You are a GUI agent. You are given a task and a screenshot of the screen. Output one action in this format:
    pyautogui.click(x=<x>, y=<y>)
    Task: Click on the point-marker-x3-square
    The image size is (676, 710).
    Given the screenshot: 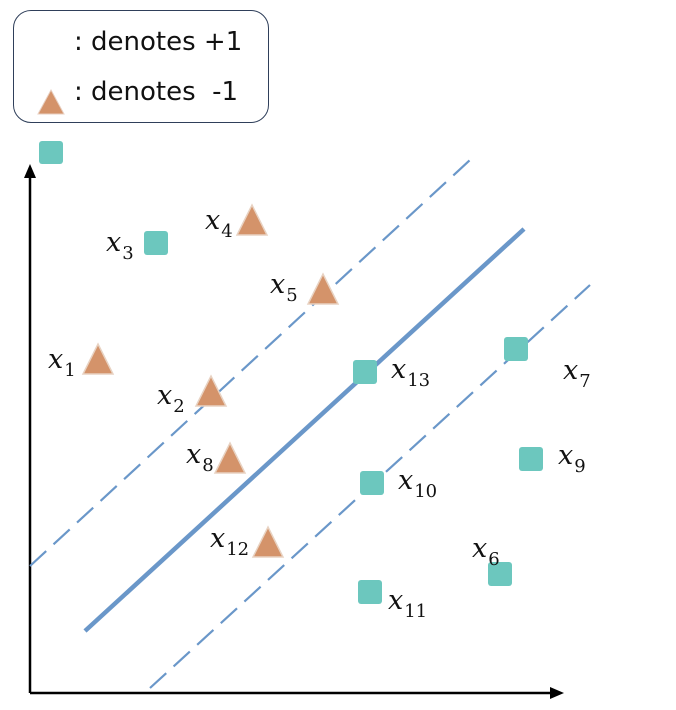 What is the action you would take?
    pyautogui.click(x=156, y=243)
    